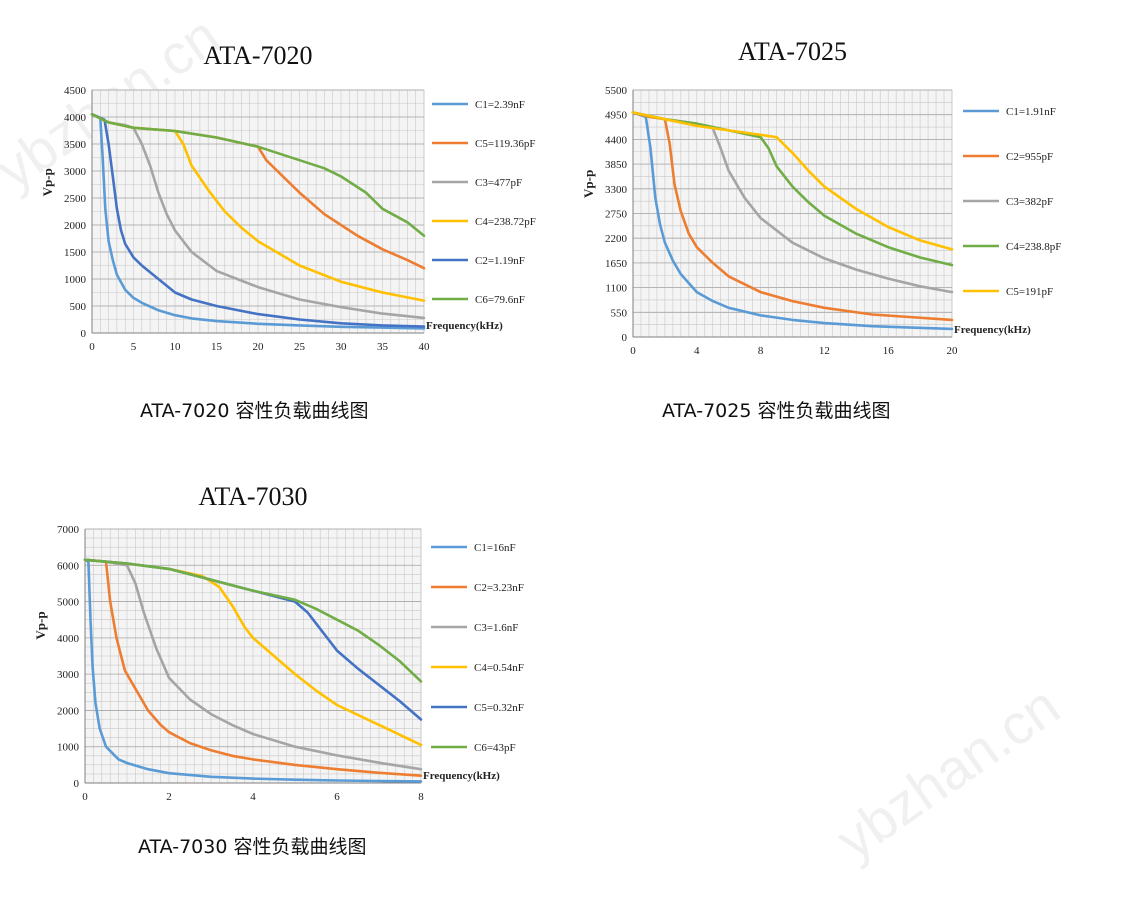 The width and height of the screenshot is (1122, 899). What do you see at coordinates (300, 347) in the screenshot?
I see `x-tick-label: 25` at bounding box center [300, 347].